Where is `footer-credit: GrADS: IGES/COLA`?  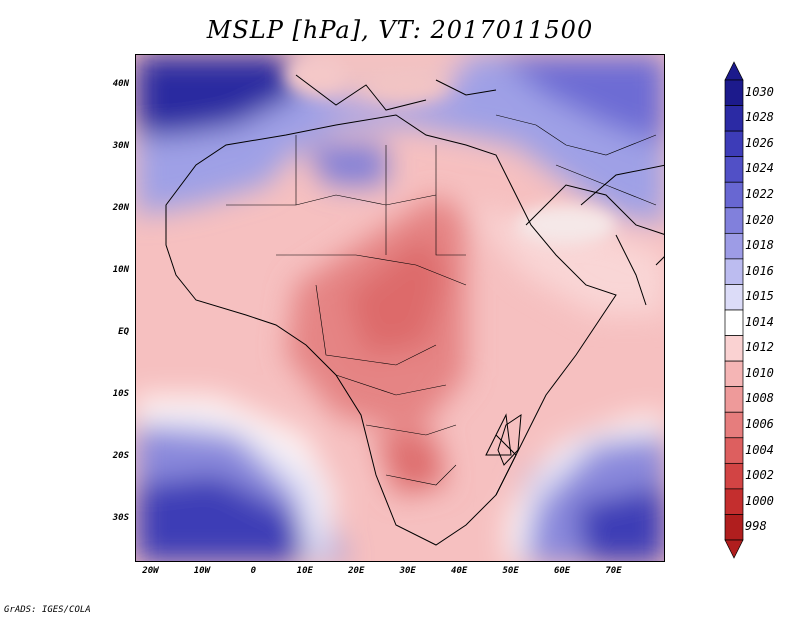
footer-credit: GrADS: IGES/COLA is located at coordinates (47, 610).